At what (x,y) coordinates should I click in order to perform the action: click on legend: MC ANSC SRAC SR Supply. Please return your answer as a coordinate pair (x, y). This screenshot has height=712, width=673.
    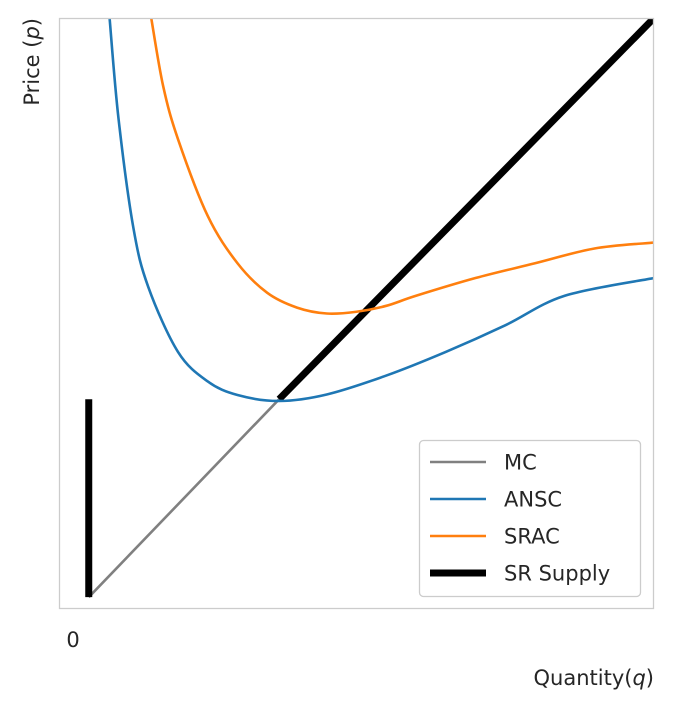
    Looking at the image, I should click on (530, 518).